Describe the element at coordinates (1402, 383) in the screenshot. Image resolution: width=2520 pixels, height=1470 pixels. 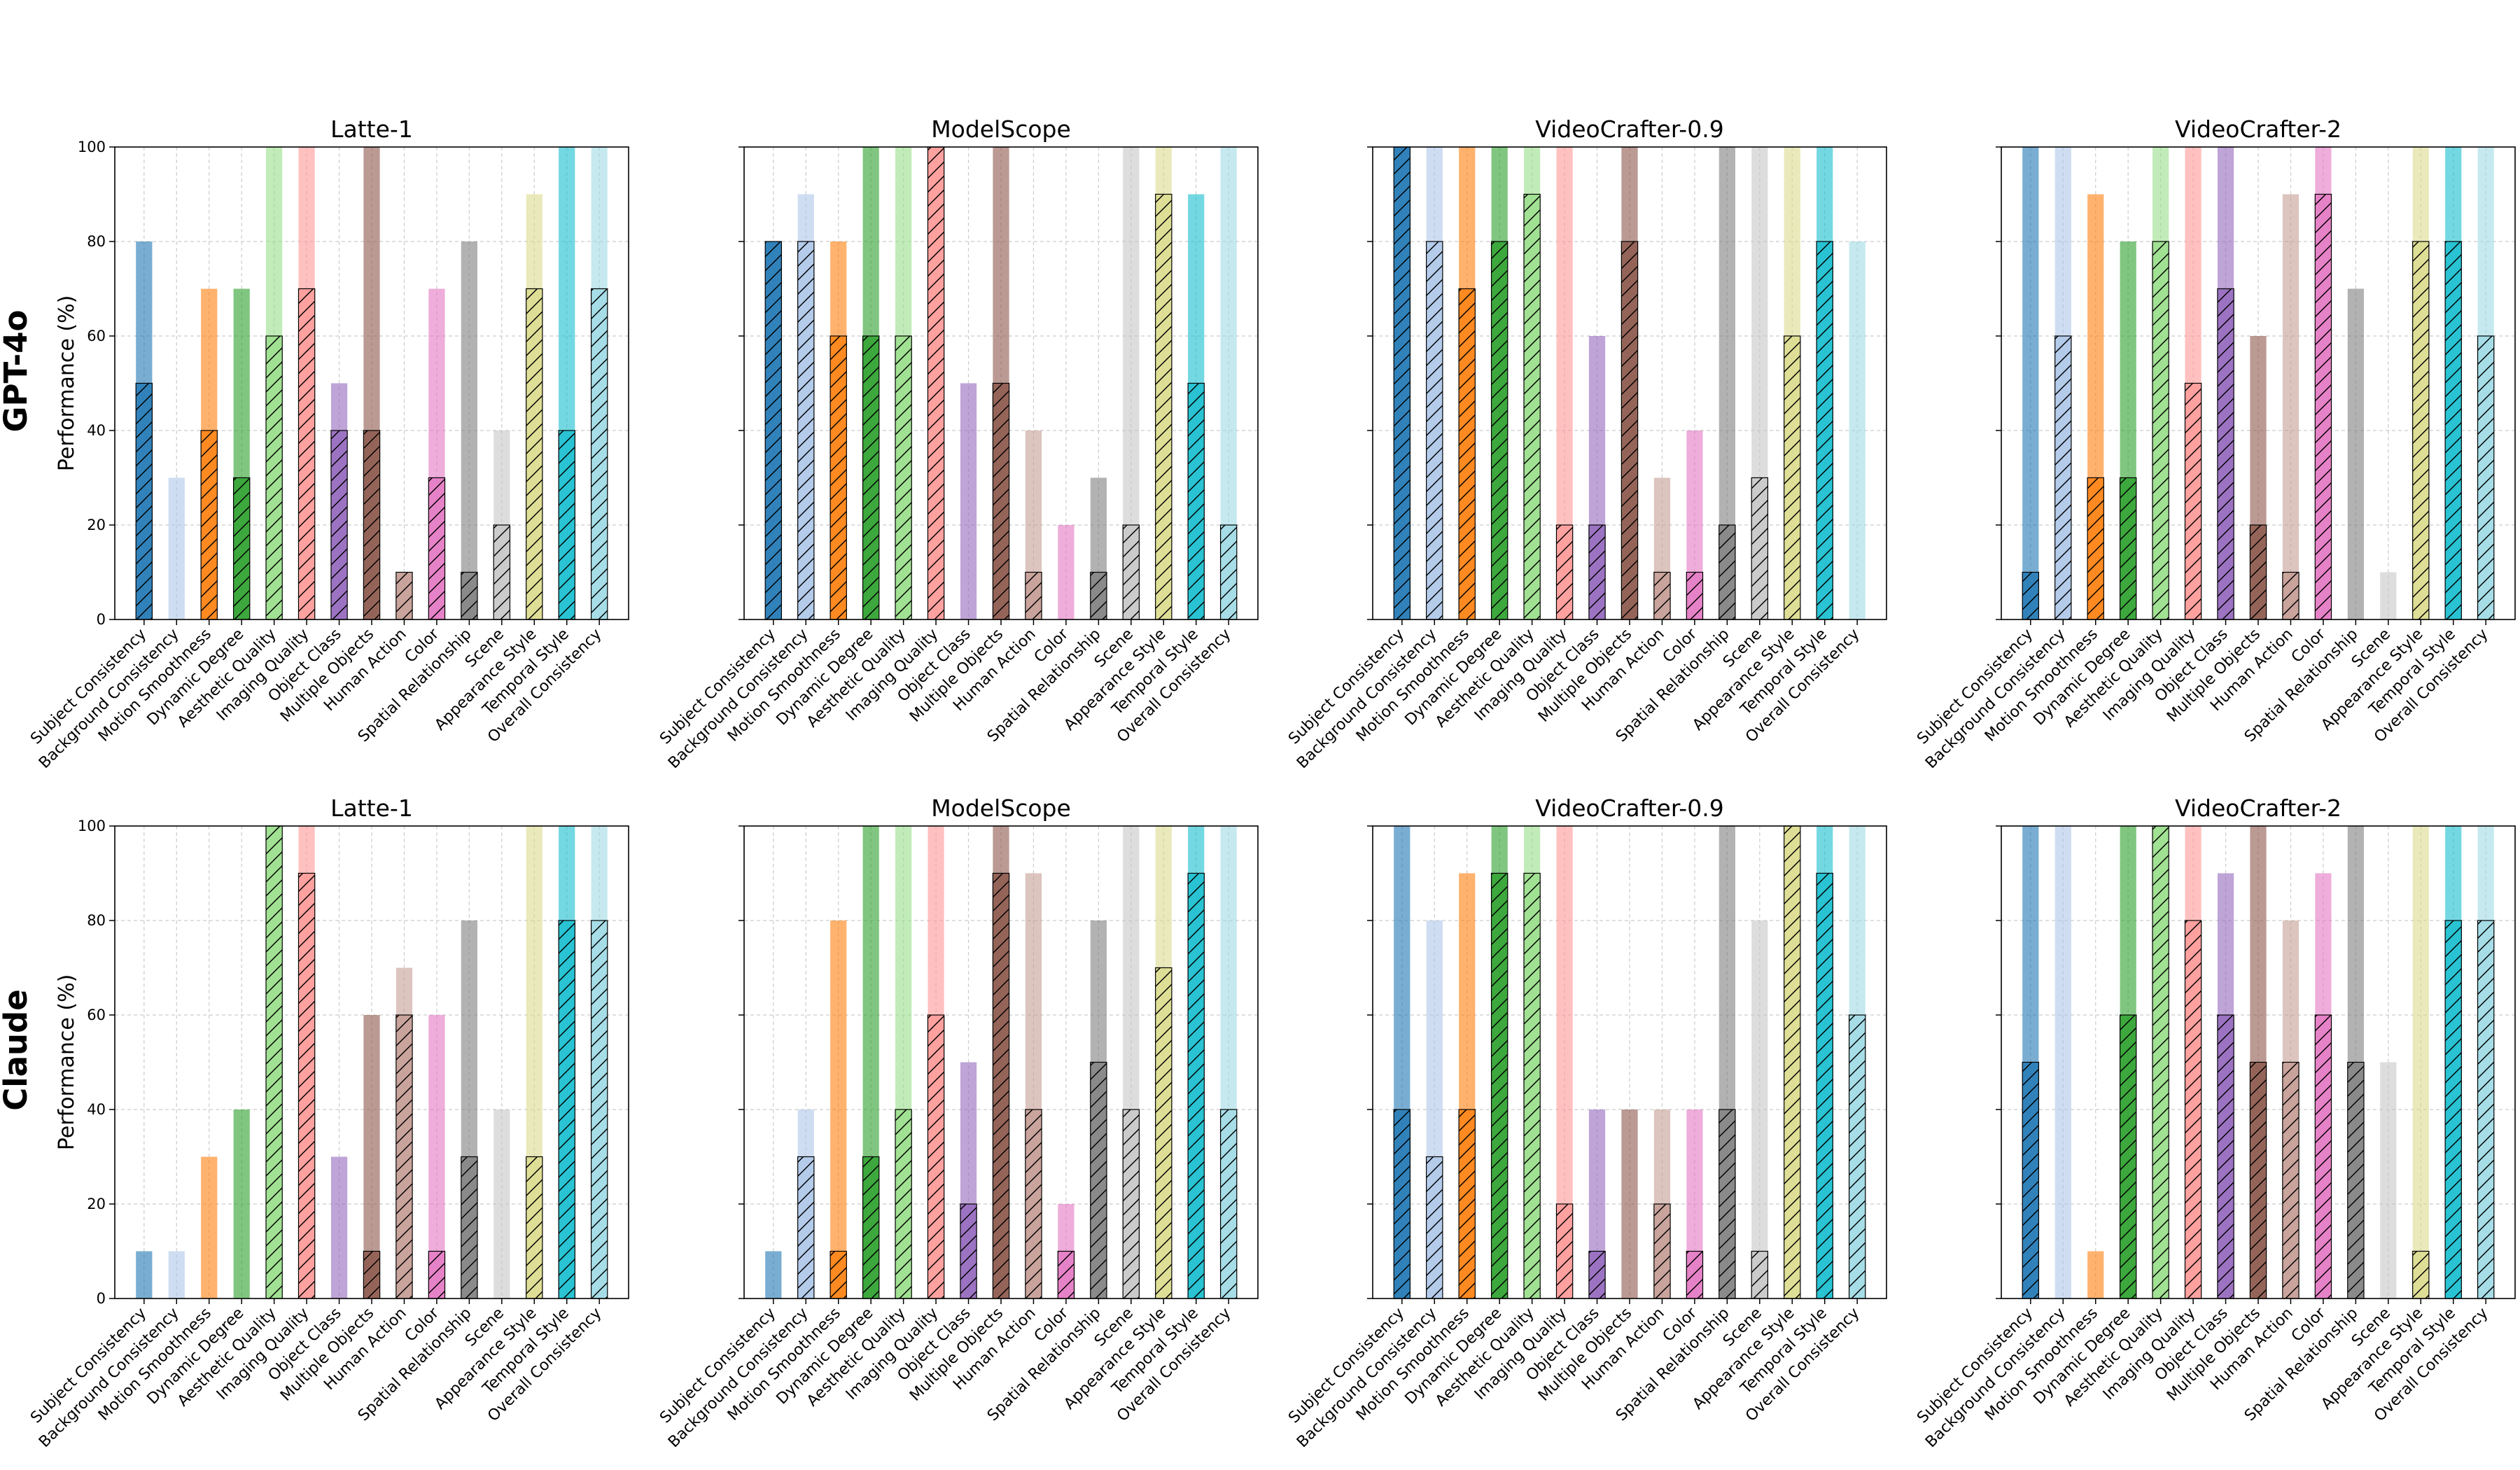
I see `bar-hatch-overlay-subject-consistency` at that location.